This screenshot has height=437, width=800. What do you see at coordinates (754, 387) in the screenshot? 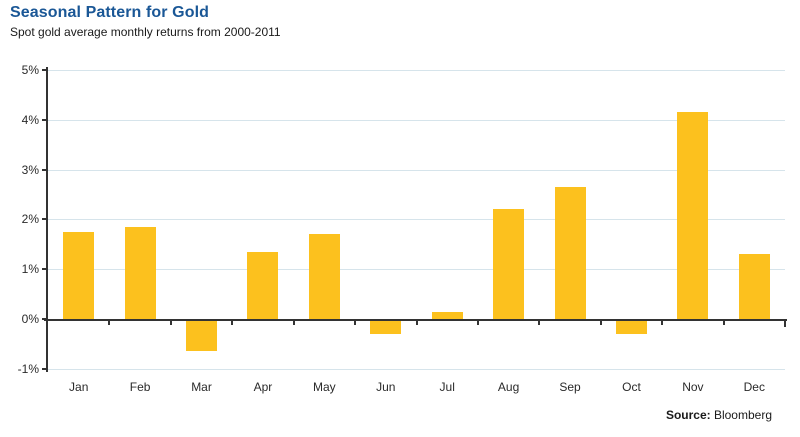
I see `x-tick-label-Dec: Dec` at bounding box center [754, 387].